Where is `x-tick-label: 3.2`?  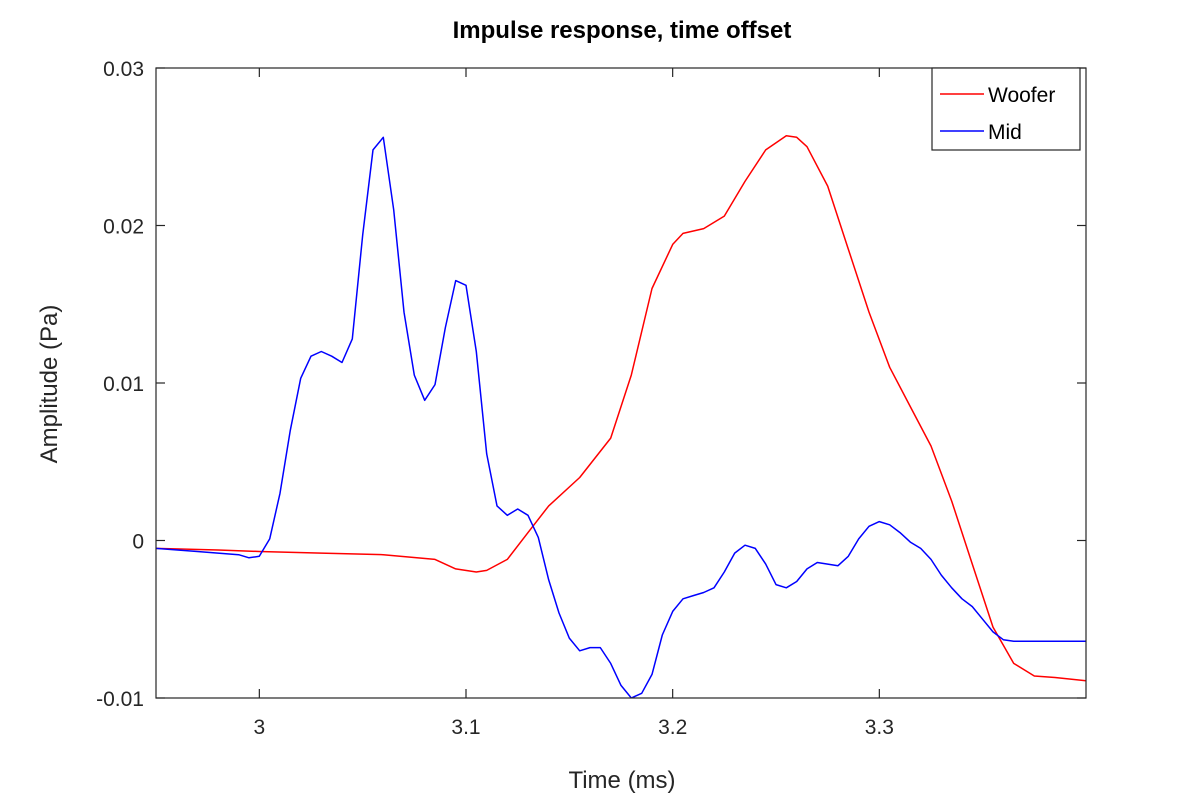
x-tick-label: 3.2 is located at coordinates (672, 727).